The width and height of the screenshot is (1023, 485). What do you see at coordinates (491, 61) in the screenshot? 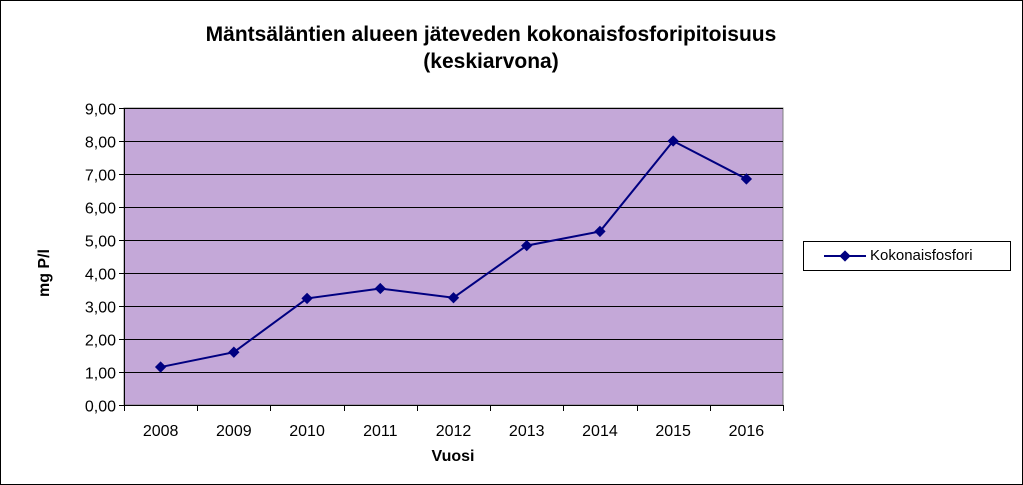
I see `chart-title-line-2: (keskiarvona)` at bounding box center [491, 61].